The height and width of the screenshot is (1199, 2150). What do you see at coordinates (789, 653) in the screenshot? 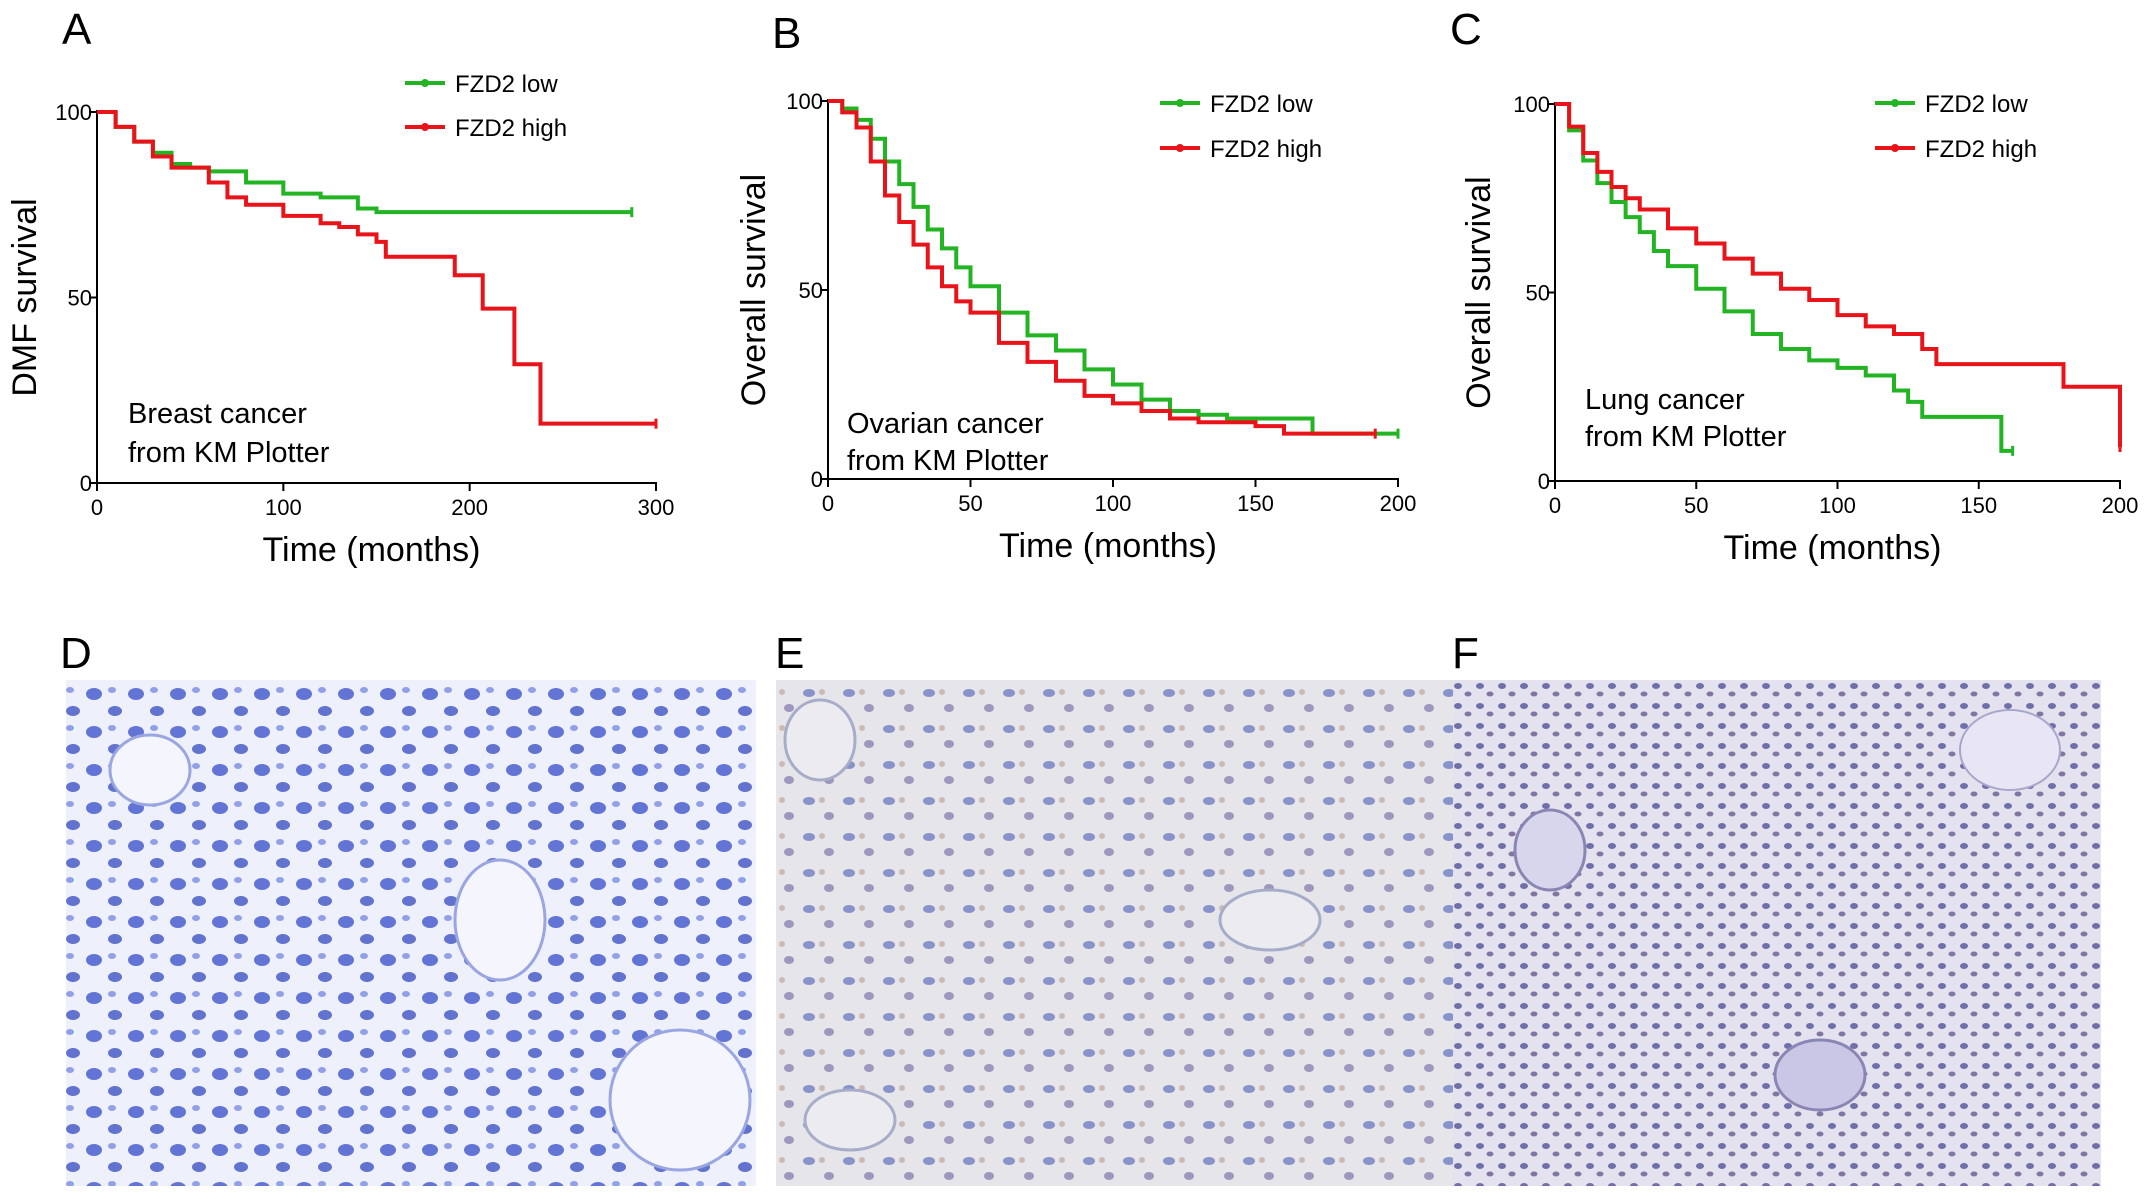
I see `panel-letter-e: E` at bounding box center [789, 653].